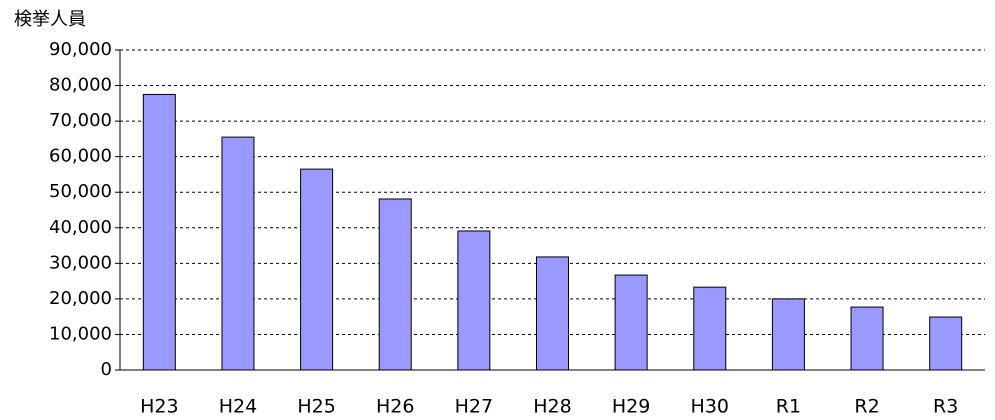 This screenshot has height=420, width=995. Describe the element at coordinates (80, 262) in the screenshot. I see `y-tick-label: 30,000` at that location.